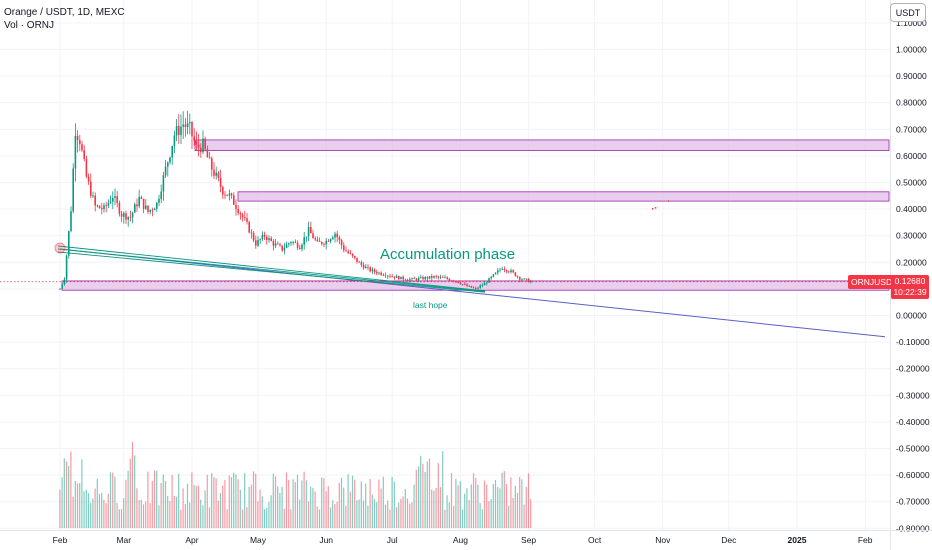 The image size is (932, 550). Describe the element at coordinates (911, 156) in the screenshot. I see `y-tick-label: 0.60000` at that location.